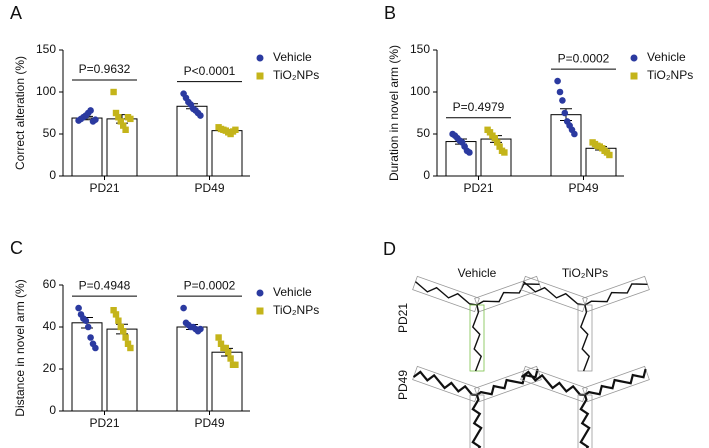 This screenshot has height=448, width=709. What do you see at coordinates (403, 385) in the screenshot?
I see `row-label: PD49` at bounding box center [403, 385].